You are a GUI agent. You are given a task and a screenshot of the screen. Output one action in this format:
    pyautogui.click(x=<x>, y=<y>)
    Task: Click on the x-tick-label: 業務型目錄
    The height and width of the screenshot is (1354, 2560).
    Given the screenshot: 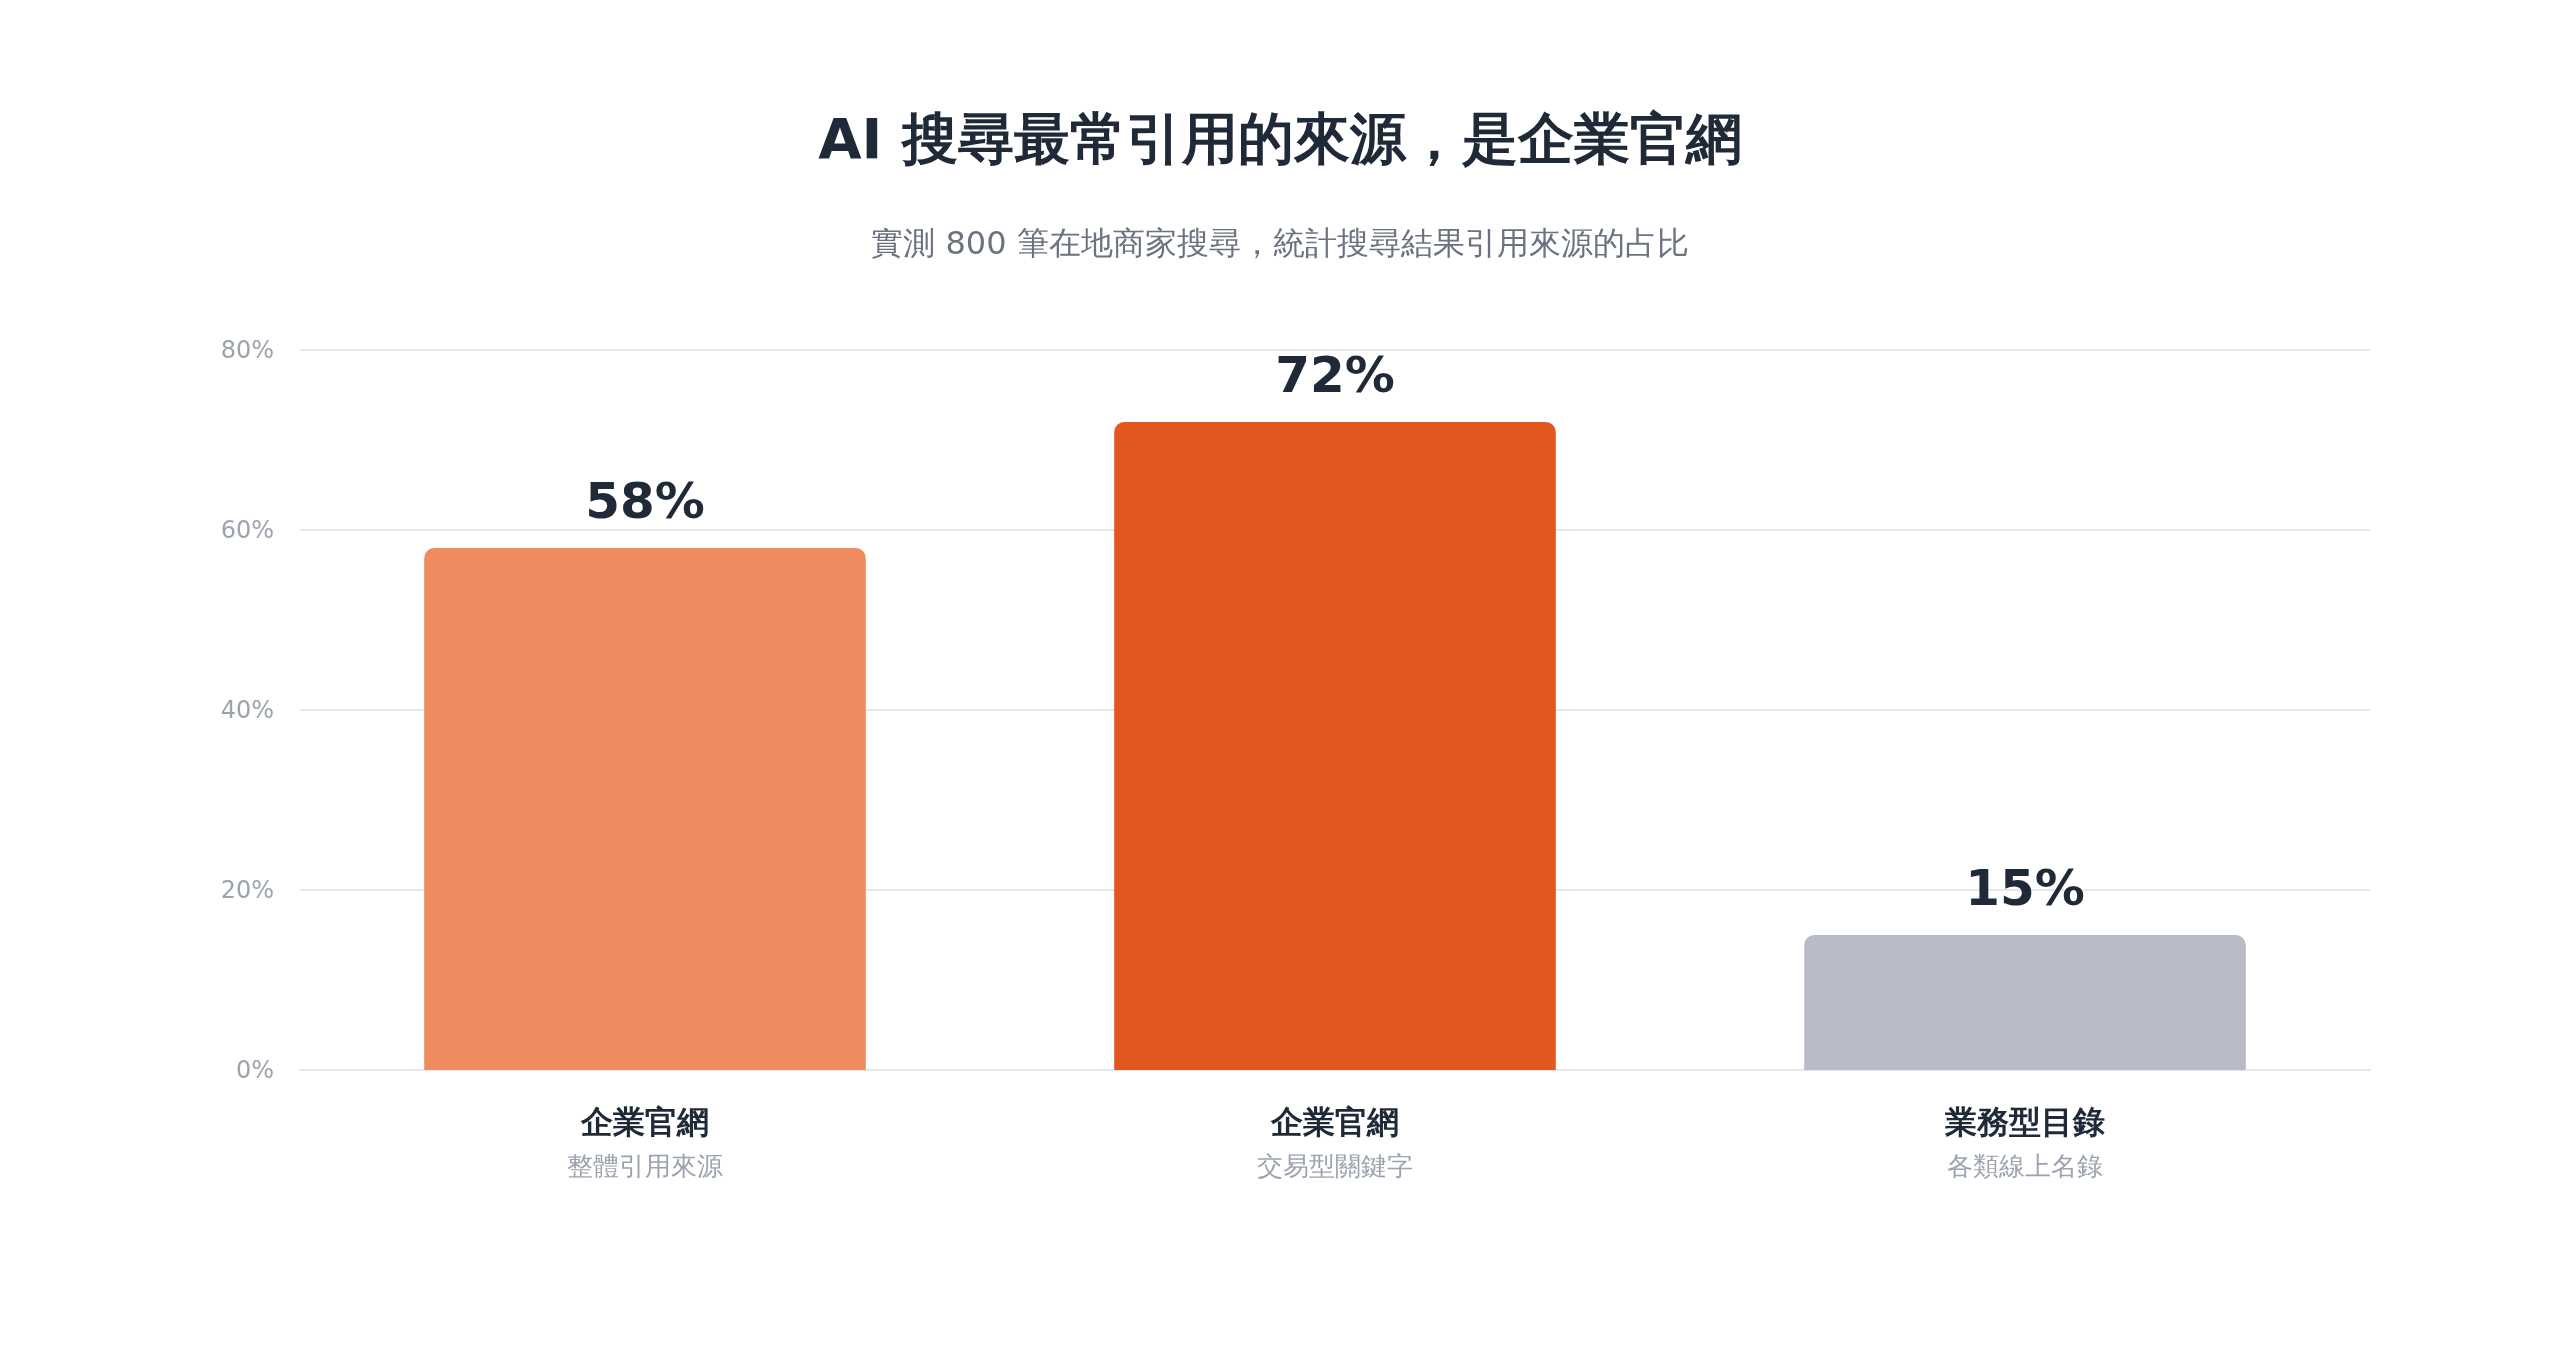 What is the action you would take?
    pyautogui.click(x=2024, y=1122)
    